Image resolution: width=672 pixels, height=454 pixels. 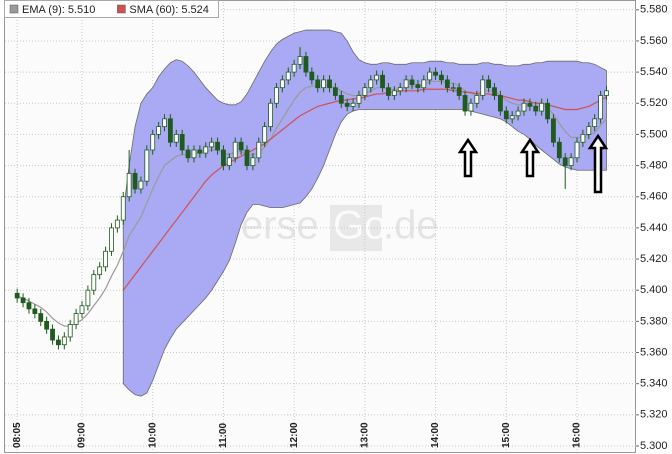 I want to click on x-tick-label: 09:00, so click(x=82, y=435).